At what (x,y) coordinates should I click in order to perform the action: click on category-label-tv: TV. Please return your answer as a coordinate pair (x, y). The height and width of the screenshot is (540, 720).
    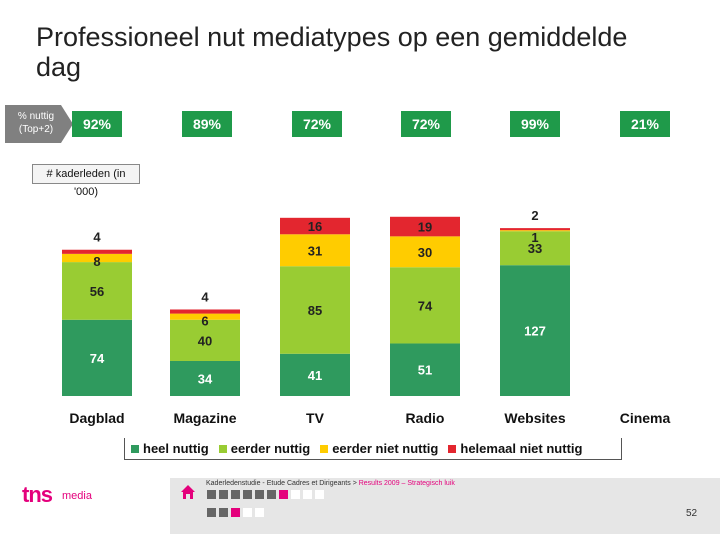
    Looking at the image, I should click on (315, 418).